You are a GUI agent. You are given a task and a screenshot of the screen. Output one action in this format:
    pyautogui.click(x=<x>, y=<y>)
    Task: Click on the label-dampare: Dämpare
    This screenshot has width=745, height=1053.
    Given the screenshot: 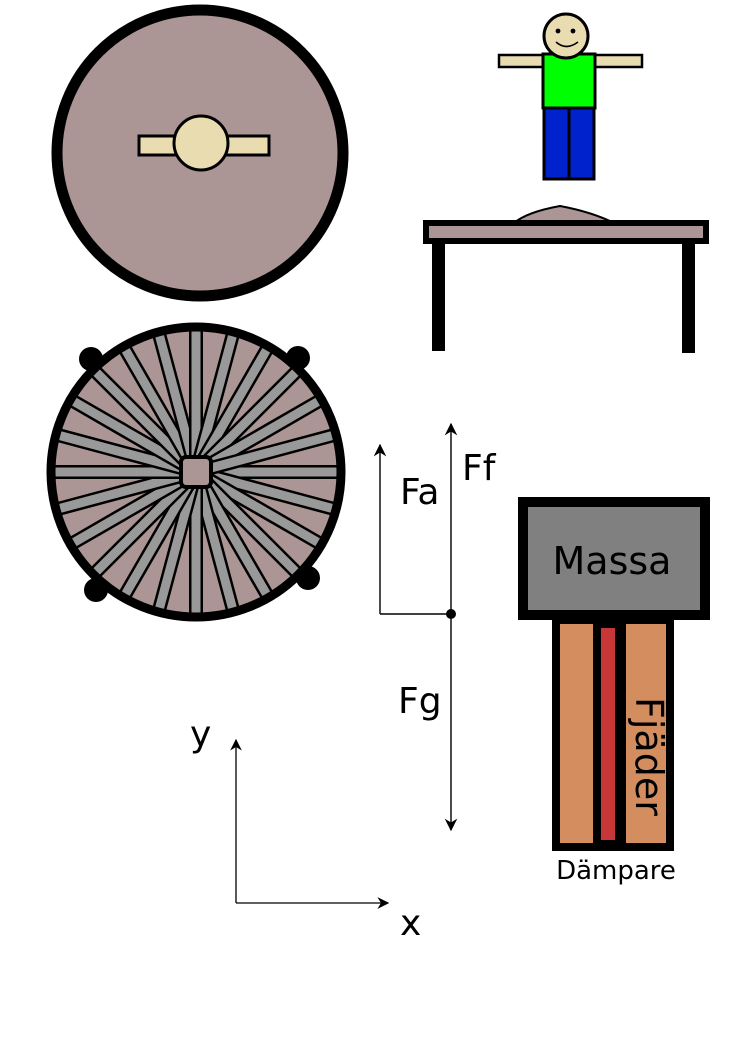 What is the action you would take?
    pyautogui.click(x=616, y=871)
    